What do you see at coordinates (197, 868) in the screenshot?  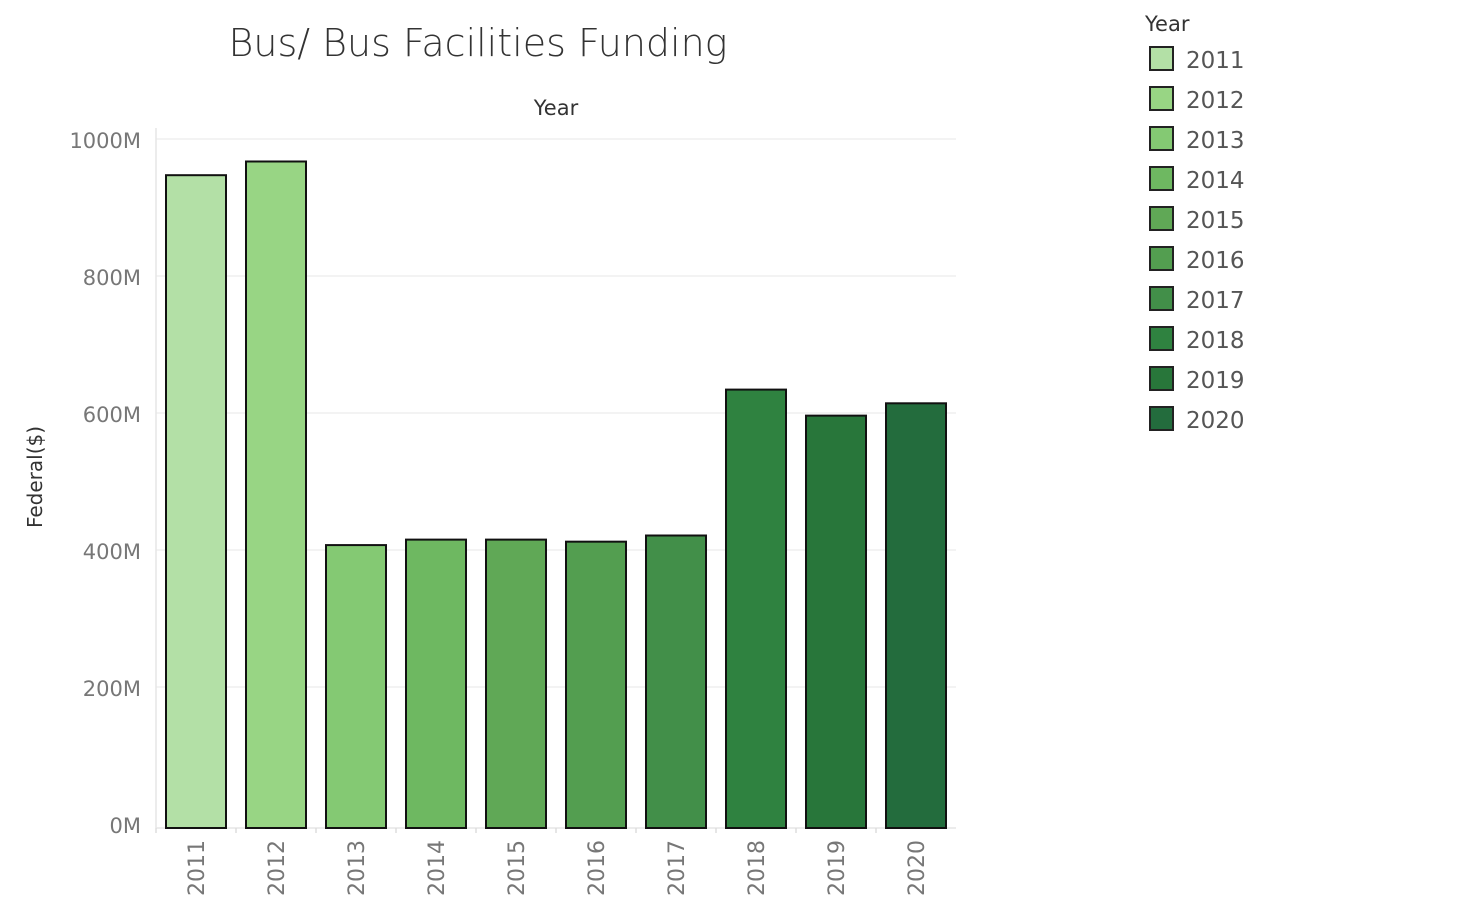 I see `x-tick-label: 2011` at bounding box center [197, 868].